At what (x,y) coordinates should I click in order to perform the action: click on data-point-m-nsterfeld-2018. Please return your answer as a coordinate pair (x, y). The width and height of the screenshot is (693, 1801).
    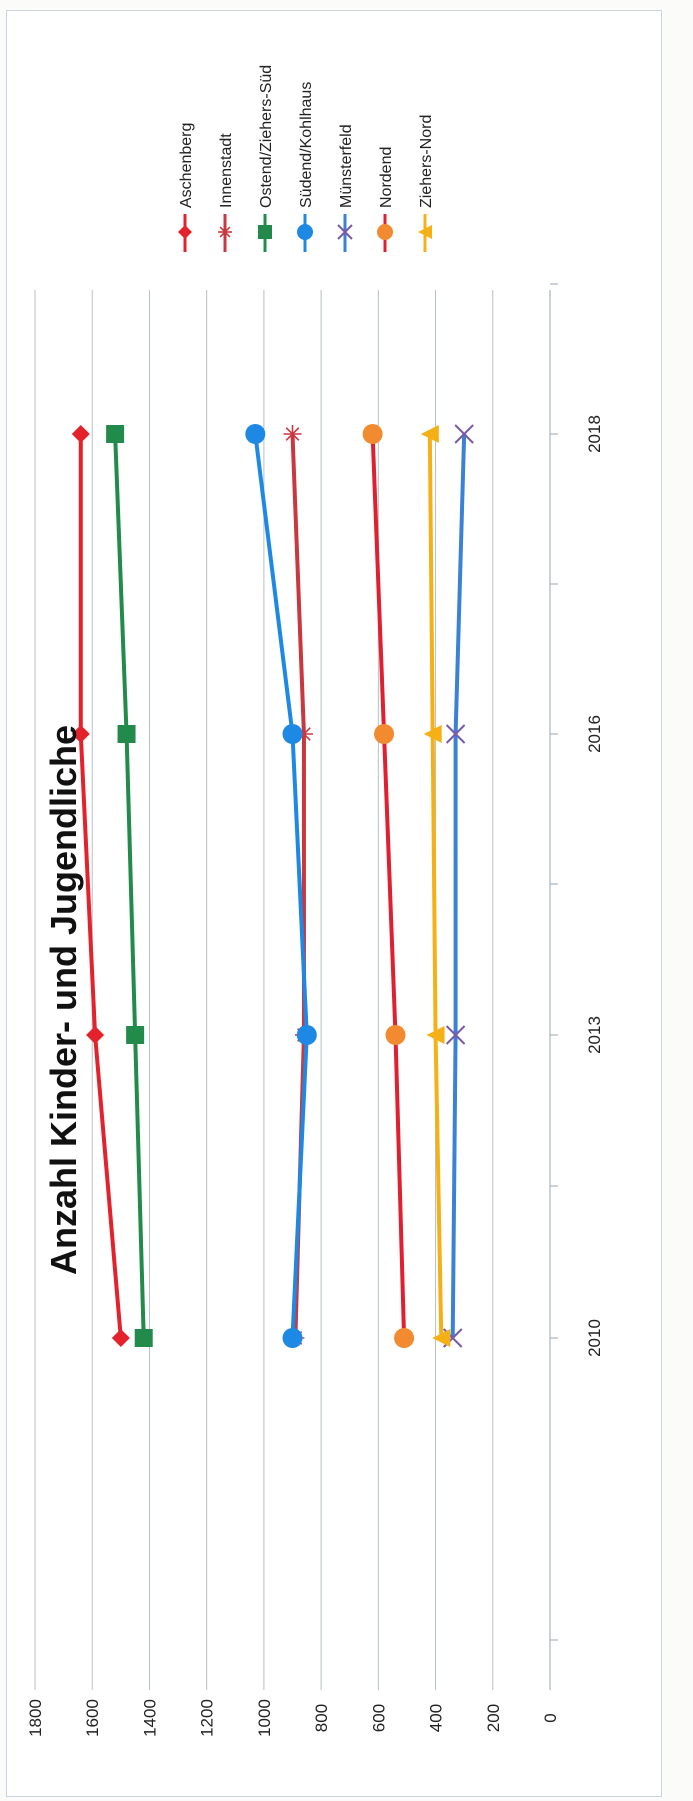
    Looking at the image, I should click on (464, 434).